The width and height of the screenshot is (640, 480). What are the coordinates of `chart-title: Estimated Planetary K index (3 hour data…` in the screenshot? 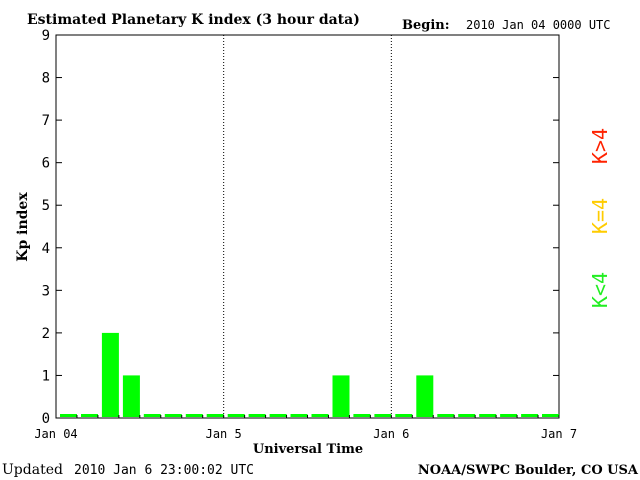 It's located at (193, 20).